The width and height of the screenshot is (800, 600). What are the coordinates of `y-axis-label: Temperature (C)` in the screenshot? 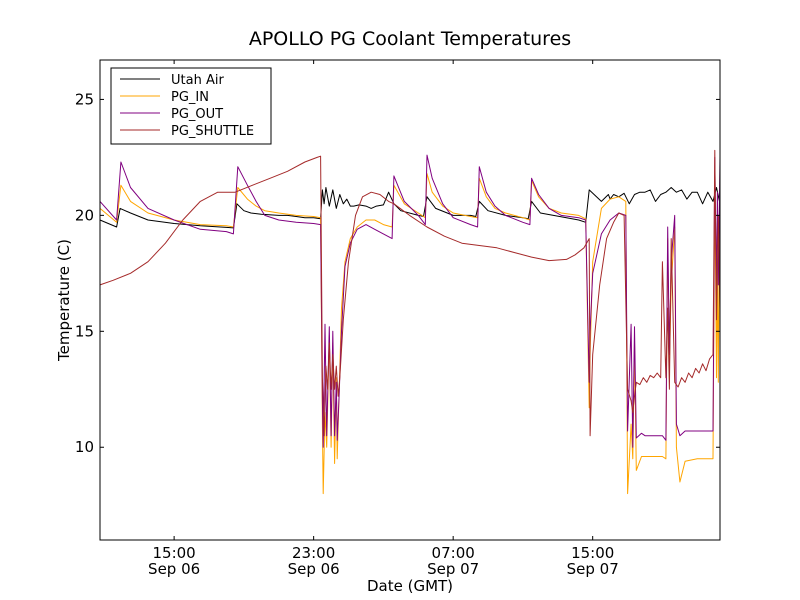 It's located at (64, 300).